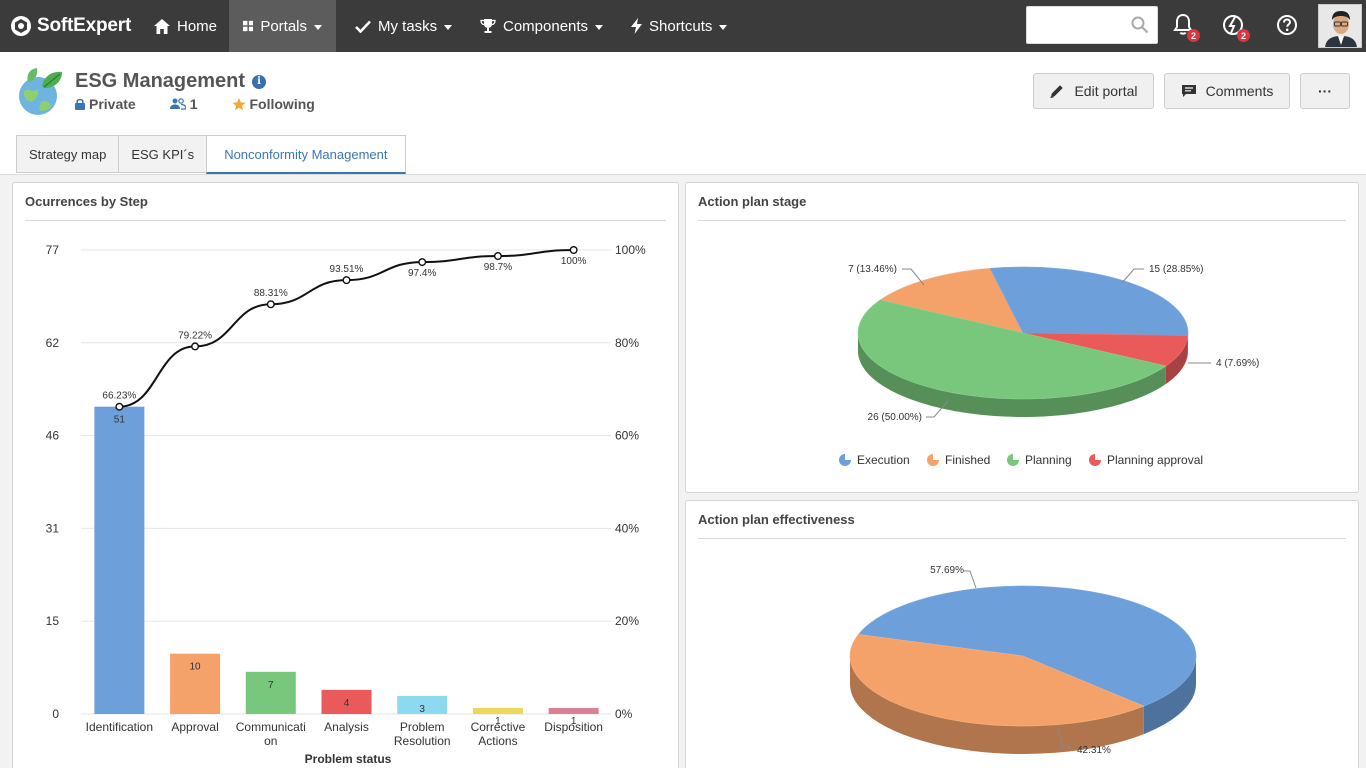 Image resolution: width=1366 pixels, height=768 pixels. I want to click on panel-divider, so click(345, 220).